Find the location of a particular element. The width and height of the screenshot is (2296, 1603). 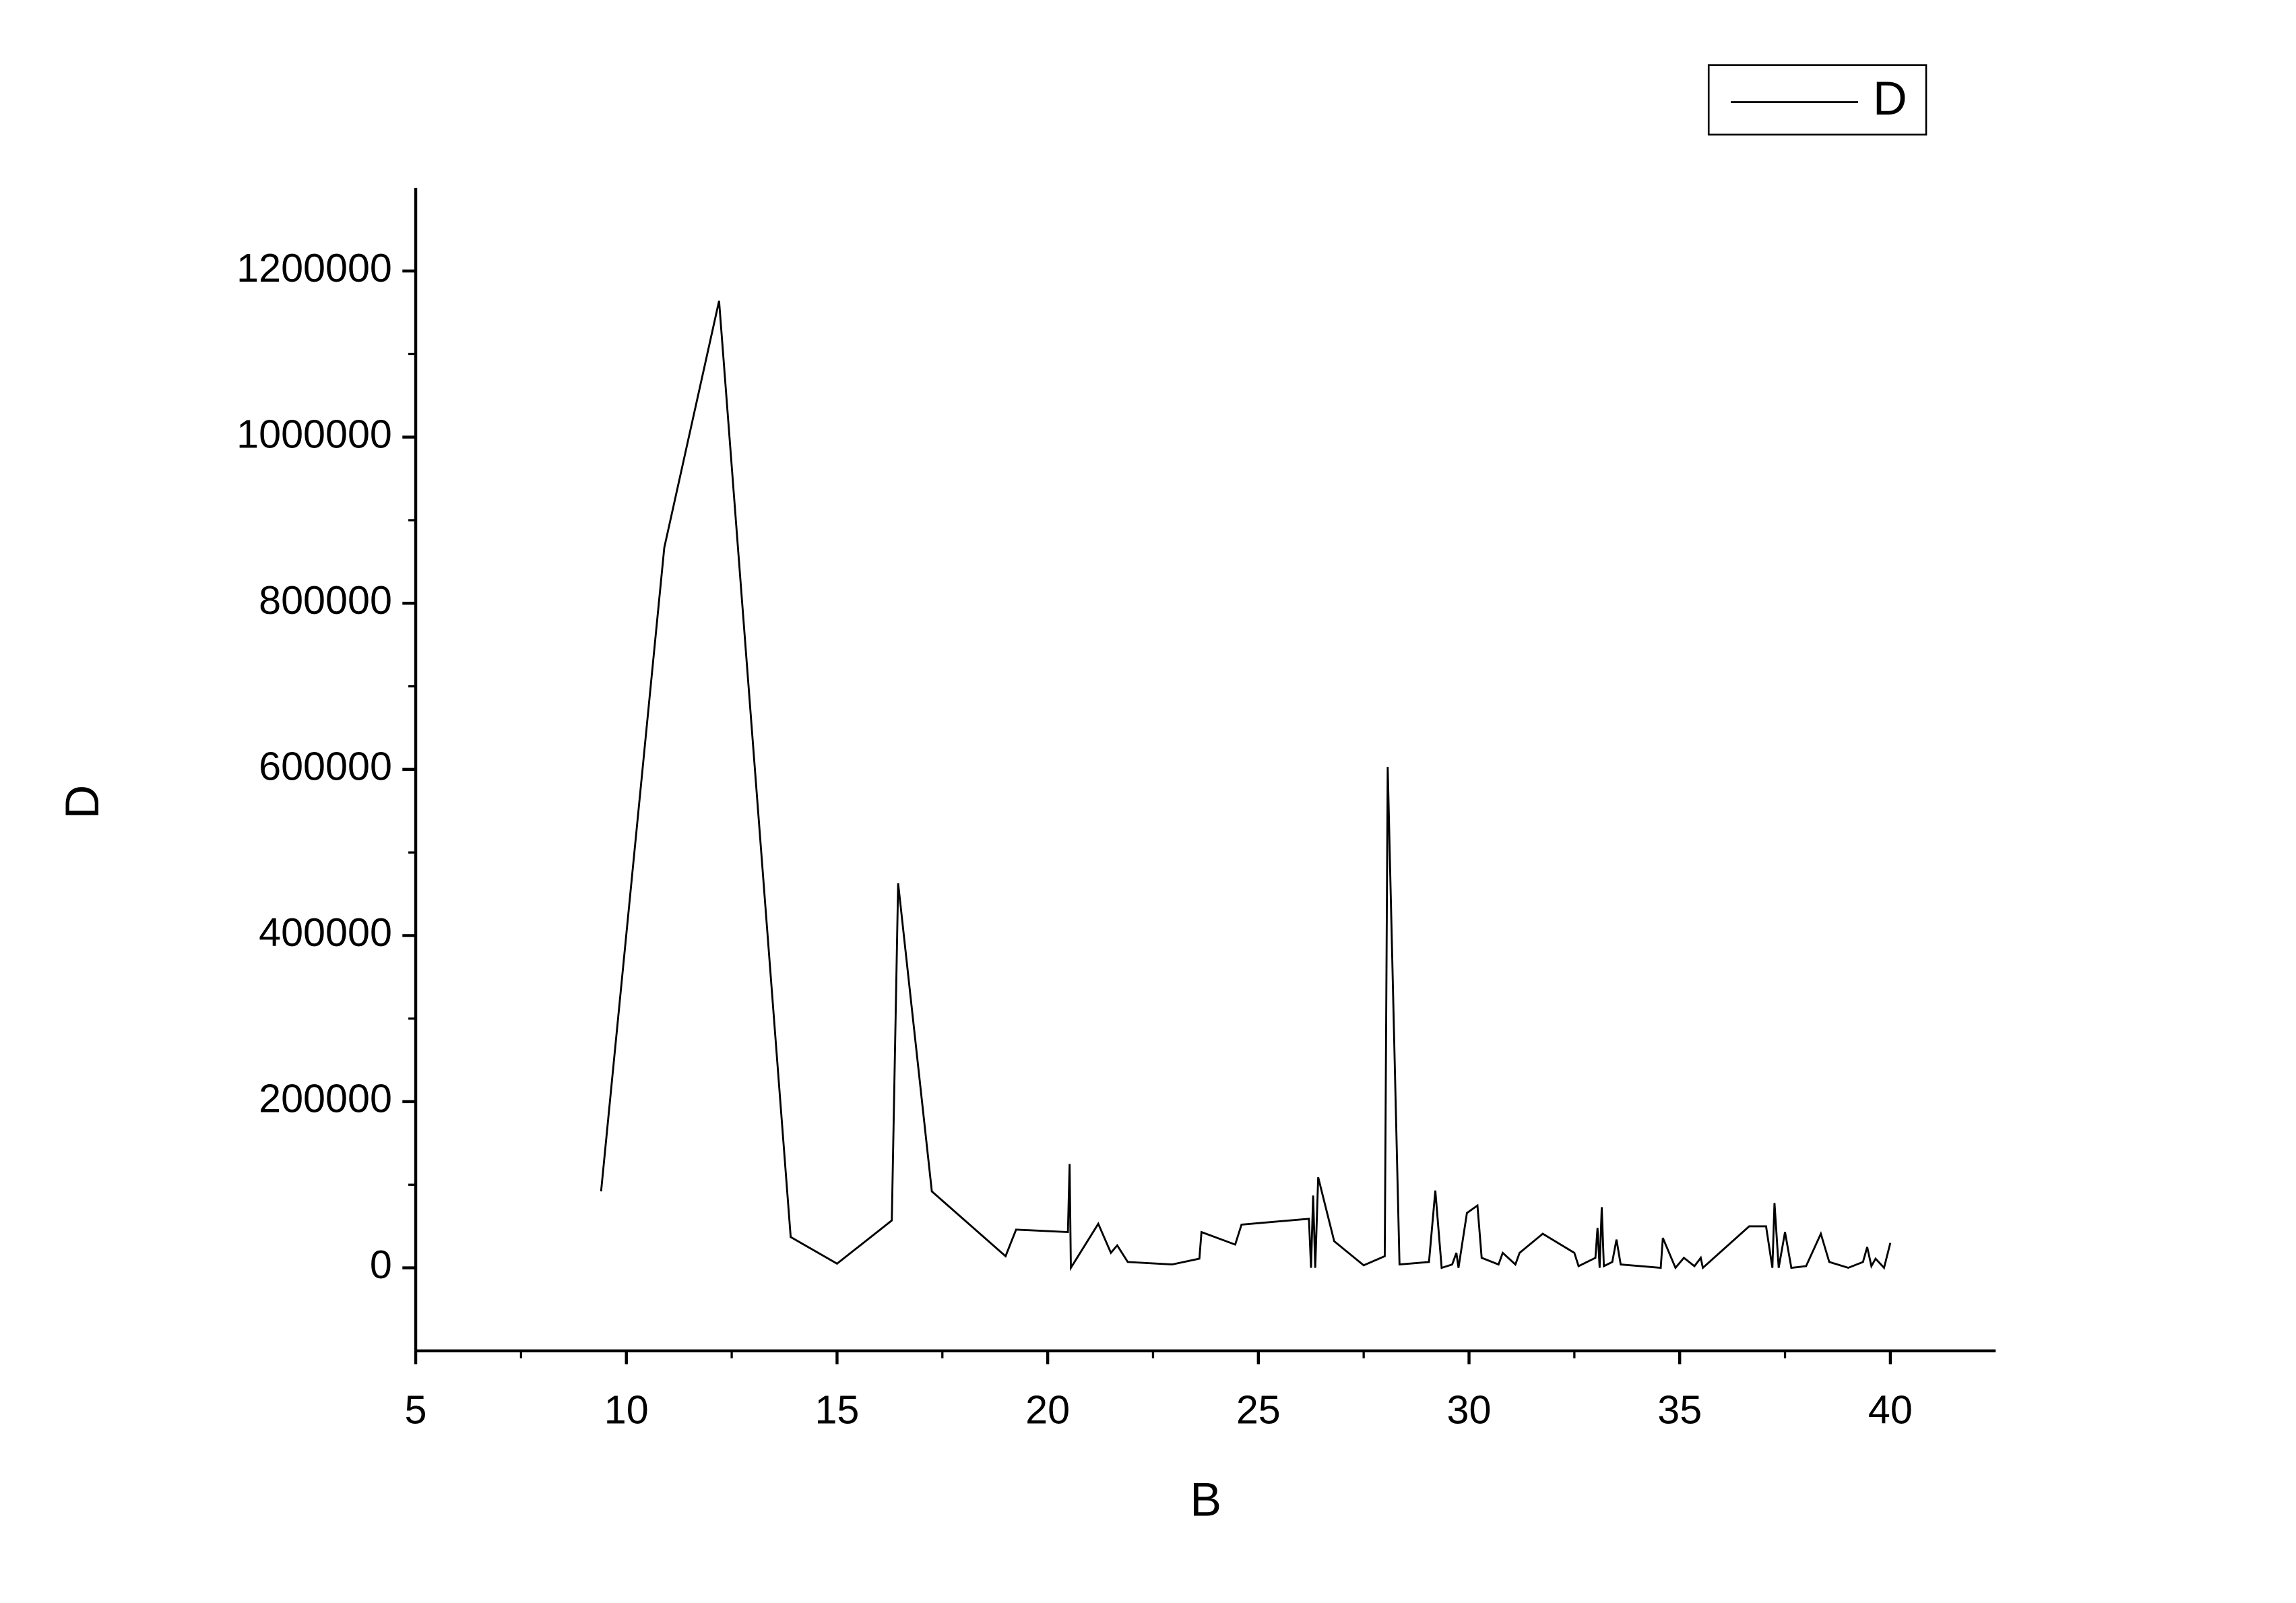

x-tick-label: 35 is located at coordinates (1679, 1410).